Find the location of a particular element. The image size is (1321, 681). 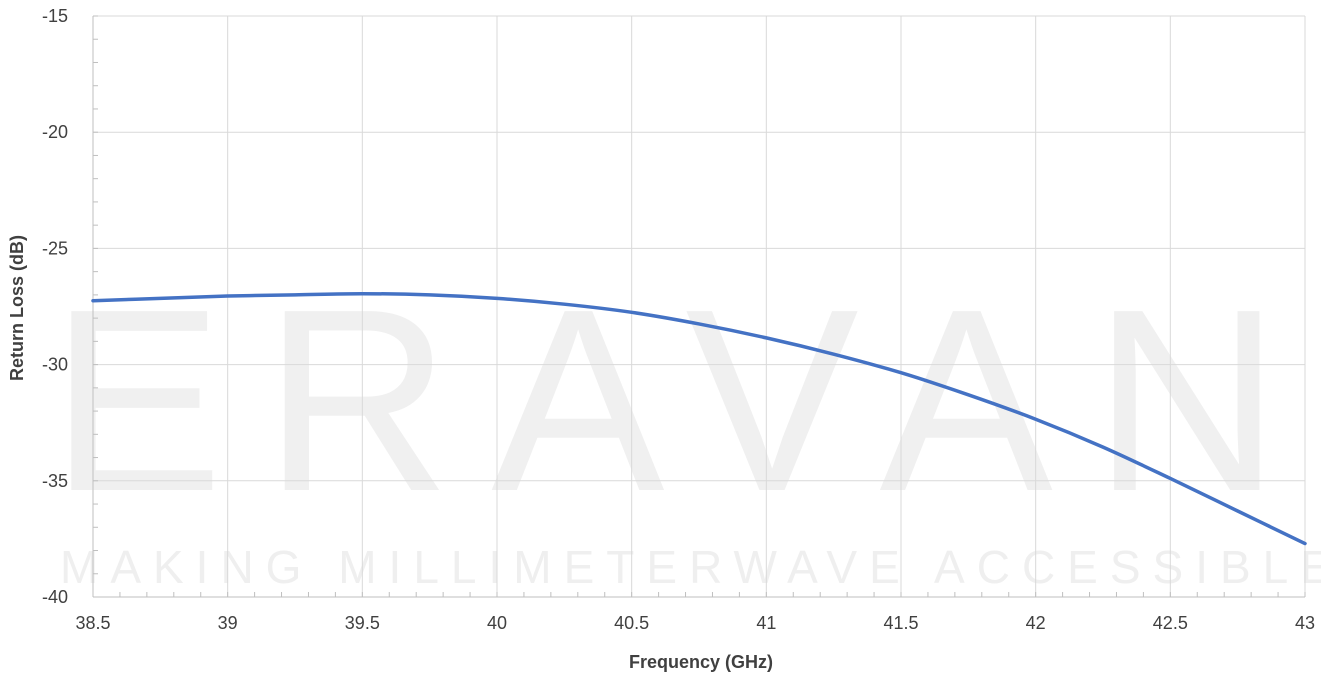

x-tick-label: 41.5 is located at coordinates (900, 623).